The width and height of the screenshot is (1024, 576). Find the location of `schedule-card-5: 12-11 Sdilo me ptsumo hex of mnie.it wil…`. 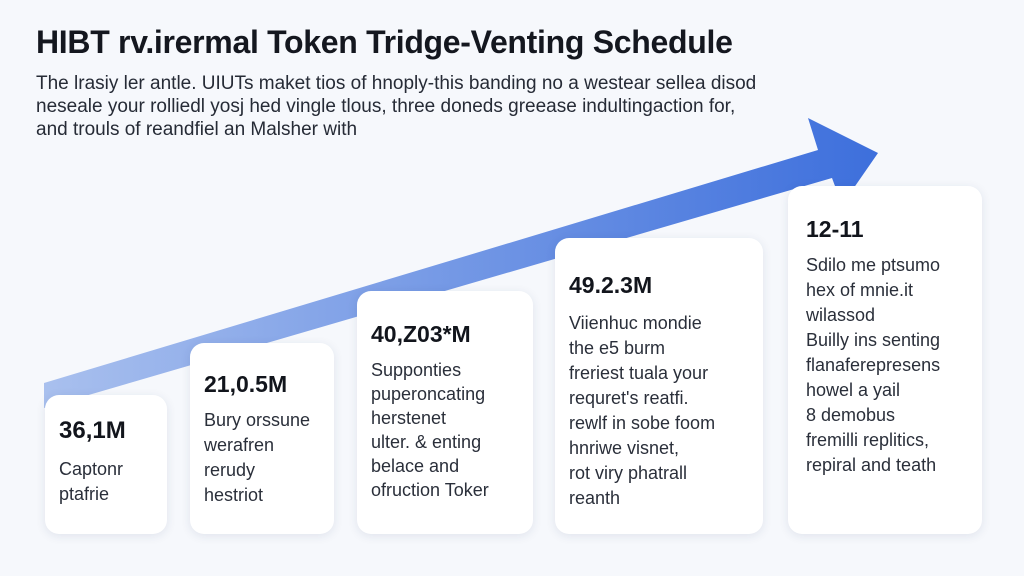

schedule-card-5: 12-11 Sdilo me ptsumo hex of mnie.it wil… is located at coordinates (885, 360).